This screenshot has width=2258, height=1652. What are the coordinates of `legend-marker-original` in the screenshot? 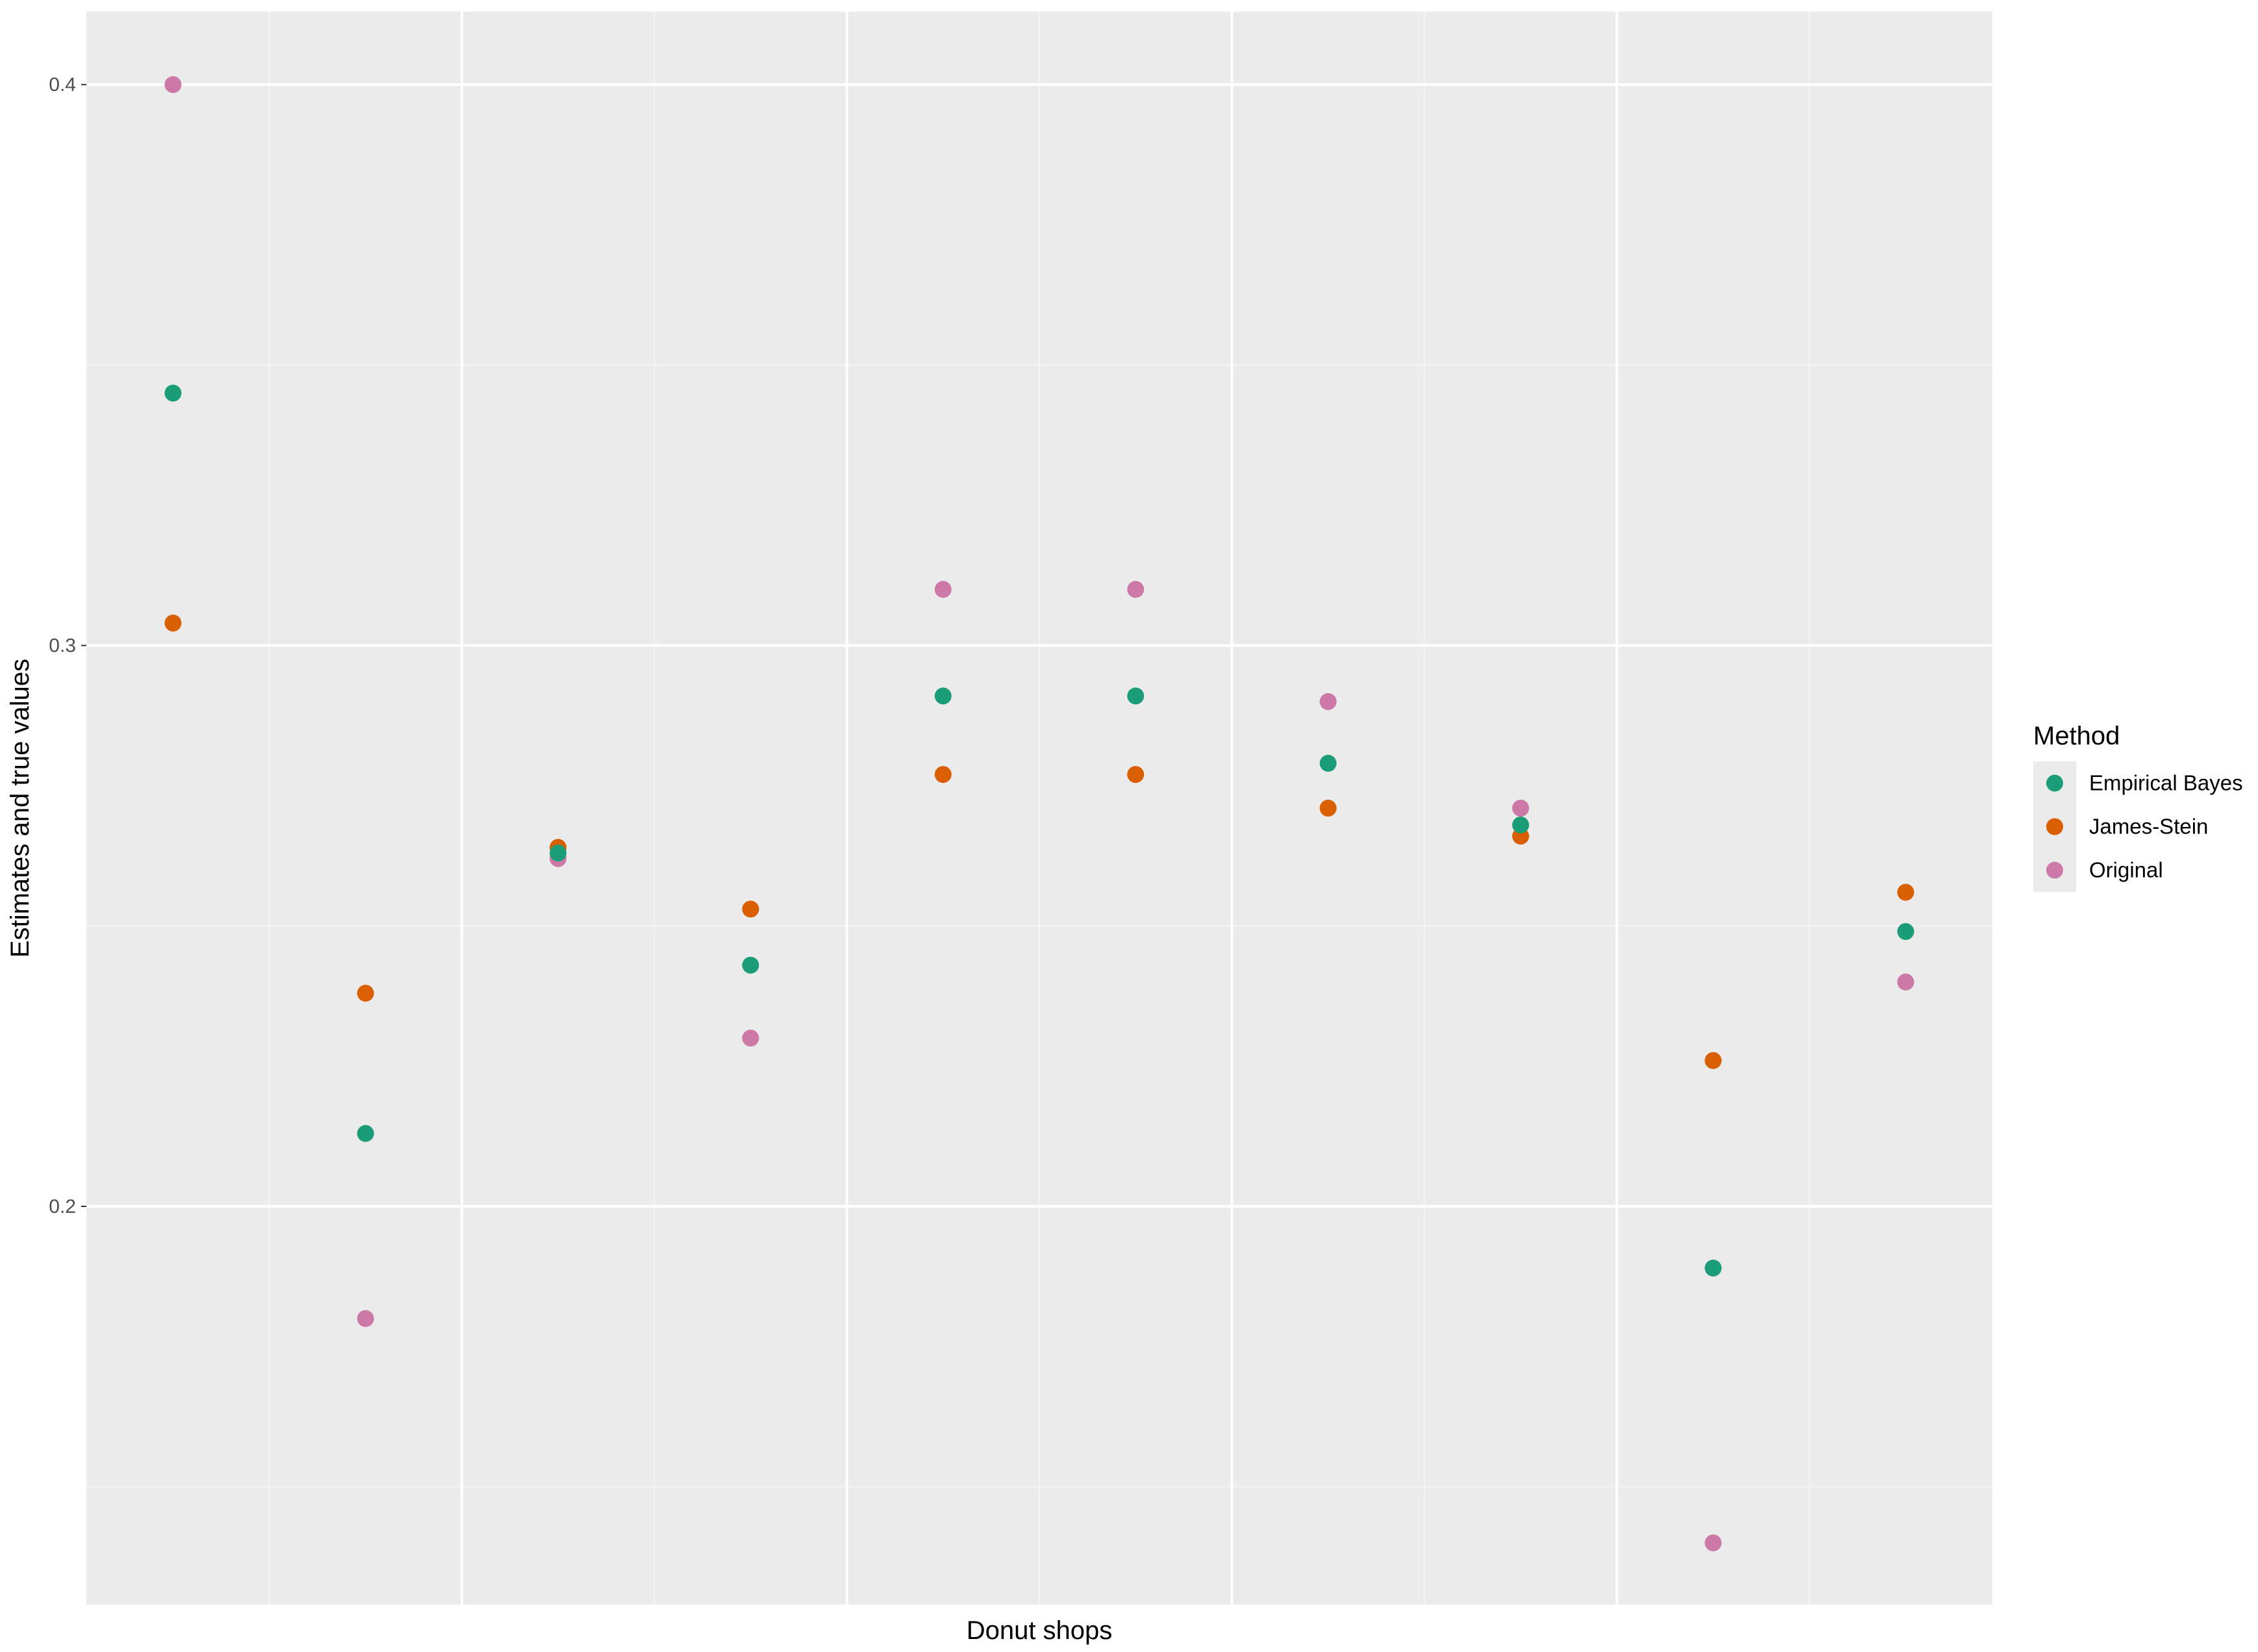 It's located at (2054, 870).